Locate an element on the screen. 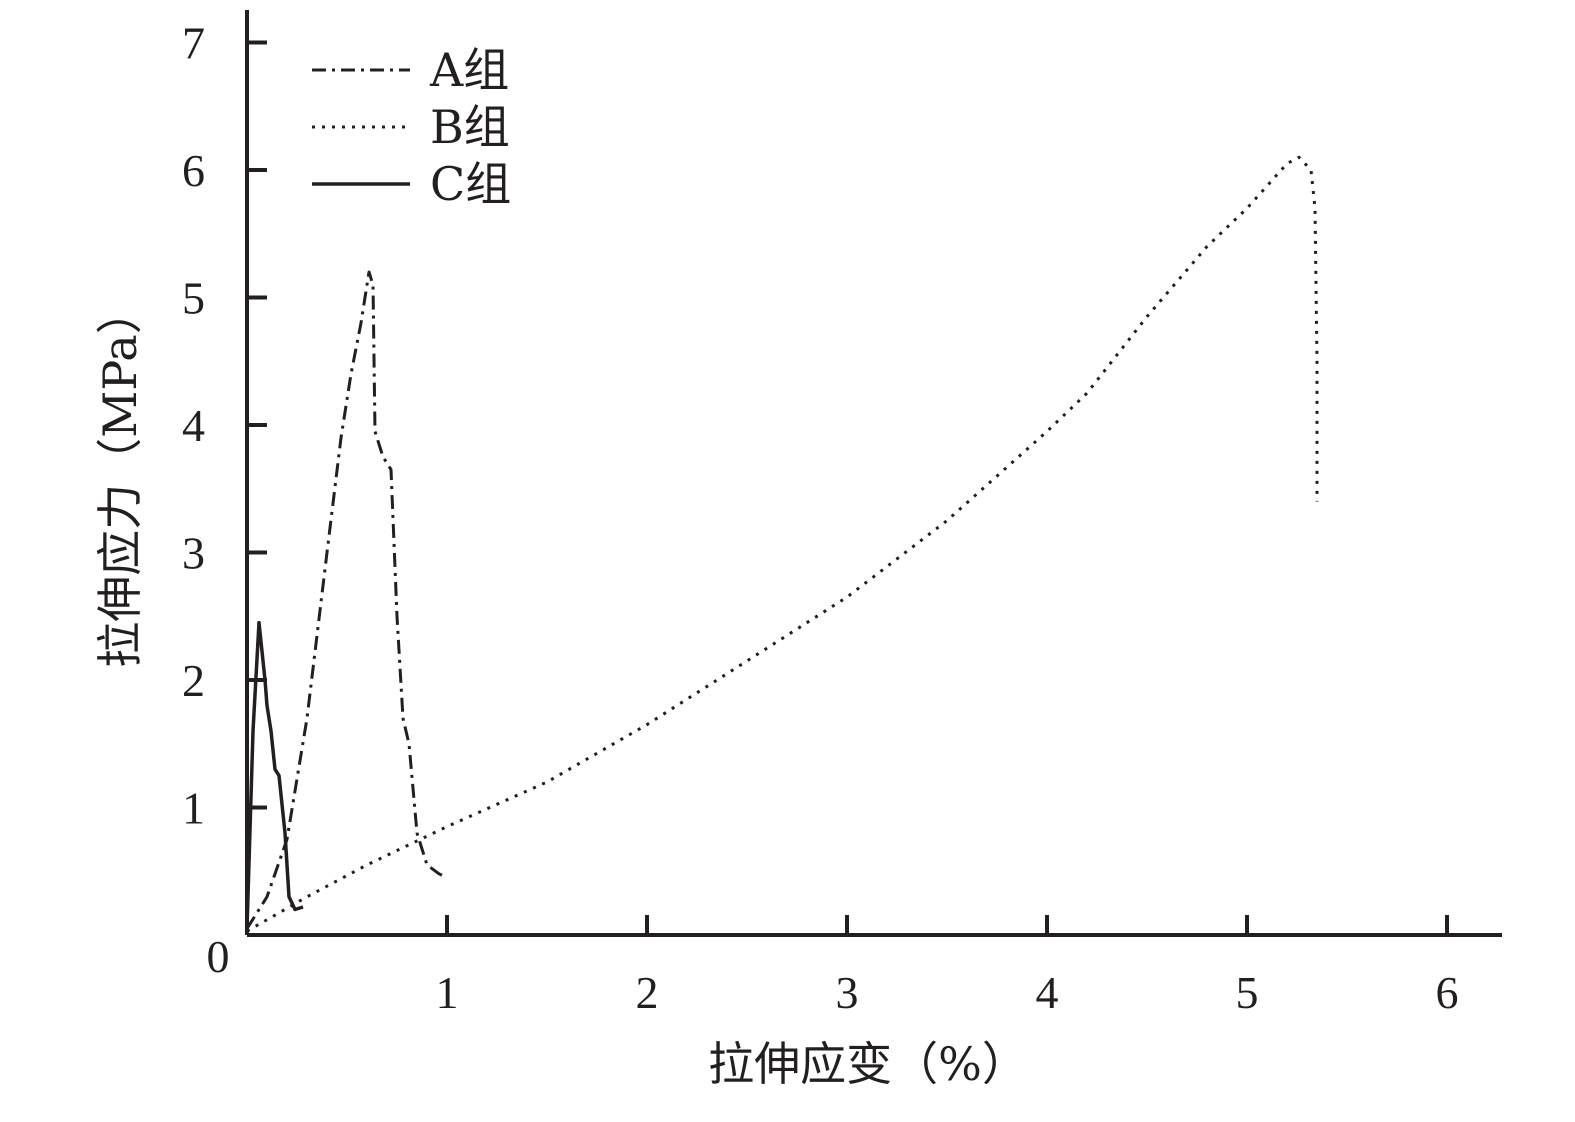 The width and height of the screenshot is (1575, 1122). x-tick-label: 4 is located at coordinates (1047, 992).